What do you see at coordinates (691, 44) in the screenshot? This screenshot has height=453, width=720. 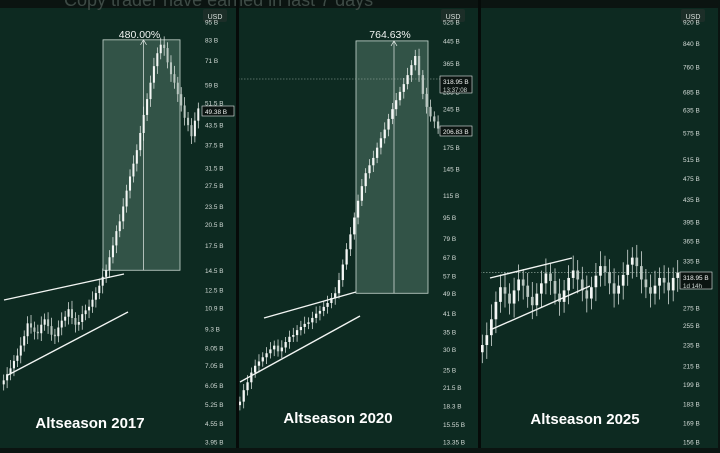 I see `y-tick-label: 840 B` at bounding box center [691, 44].